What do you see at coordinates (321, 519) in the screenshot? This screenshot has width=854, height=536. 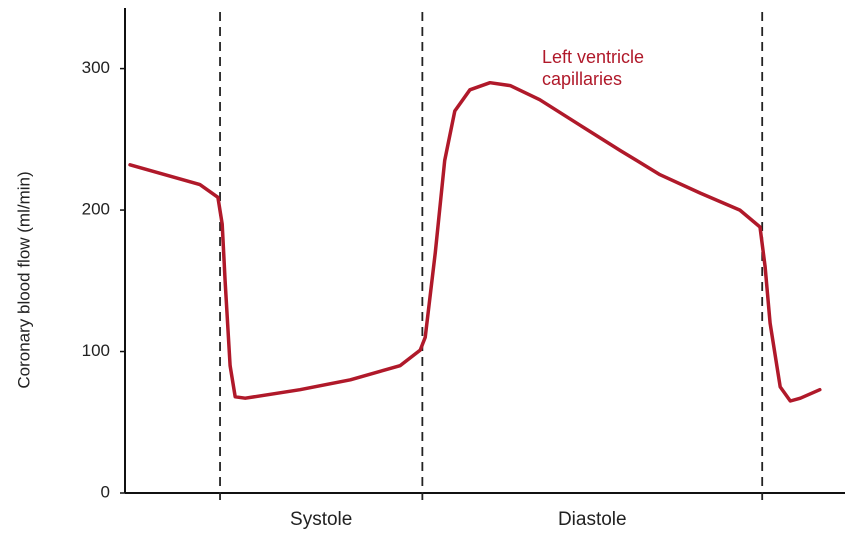 I see `phase-label: Systole` at bounding box center [321, 519].